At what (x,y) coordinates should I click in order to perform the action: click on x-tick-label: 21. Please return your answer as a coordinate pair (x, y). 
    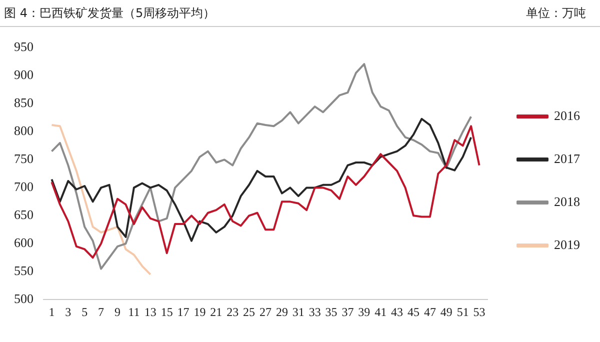
    Looking at the image, I should click on (216, 311).